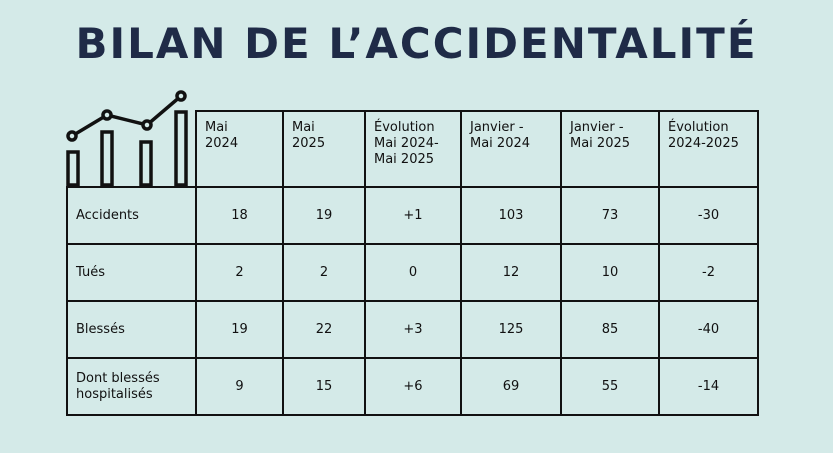  I want to click on column-header: Janvier - Mai 2024, so click(511, 149).